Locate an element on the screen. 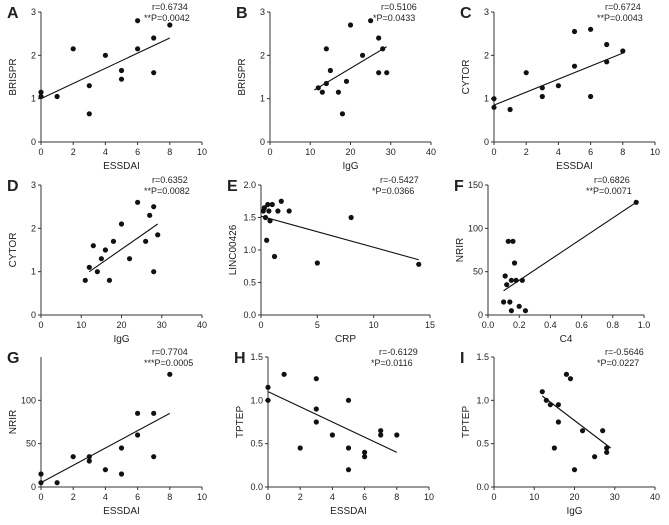  panel-letter: B is located at coordinates (242, 13).